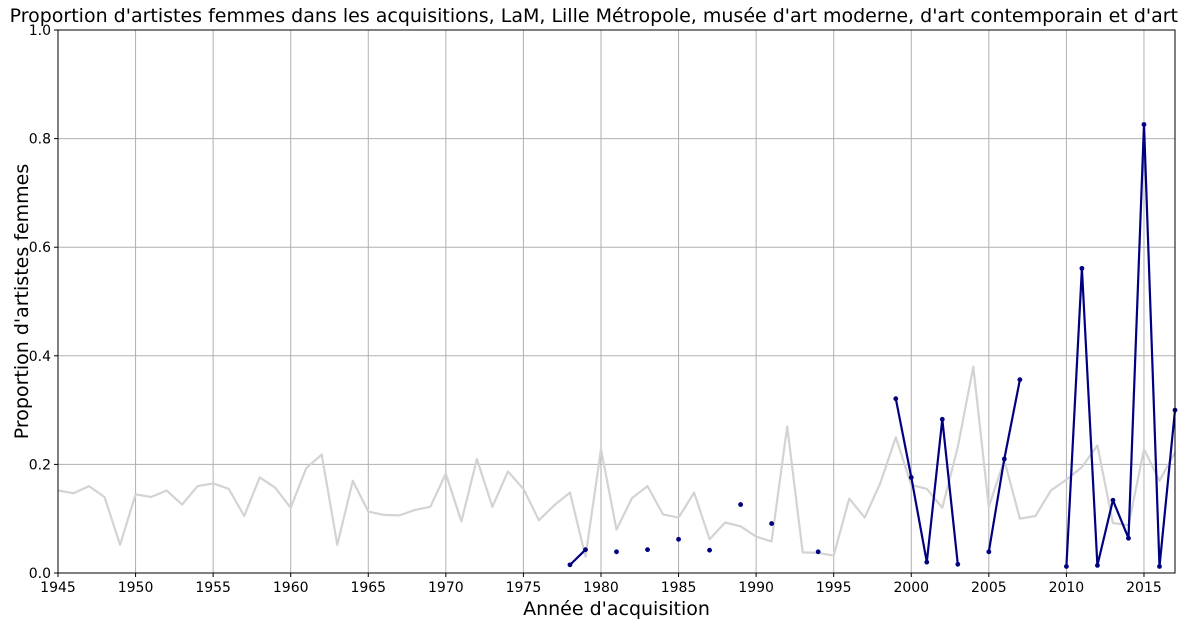 This screenshot has width=1185, height=626. Describe the element at coordinates (834, 588) in the screenshot. I see `x-tick-label: 1995` at that location.